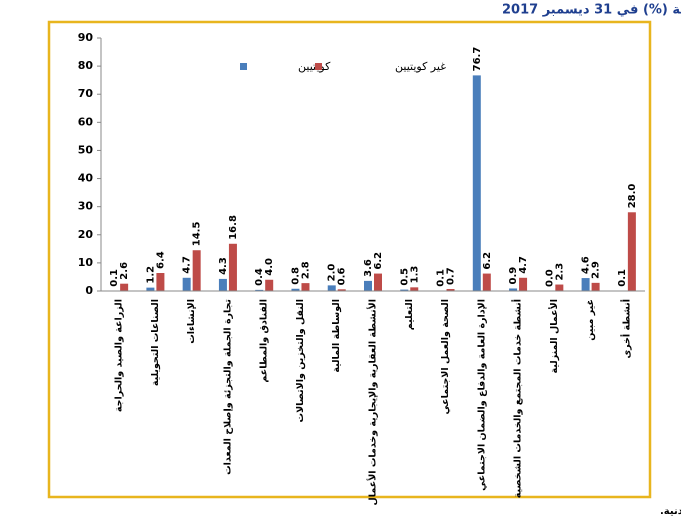 Image resolution: width=681 pixels, height=531 pixels. What do you see at coordinates (451, 276) in the screenshot?
I see `value-label: 0.7` at bounding box center [451, 276].